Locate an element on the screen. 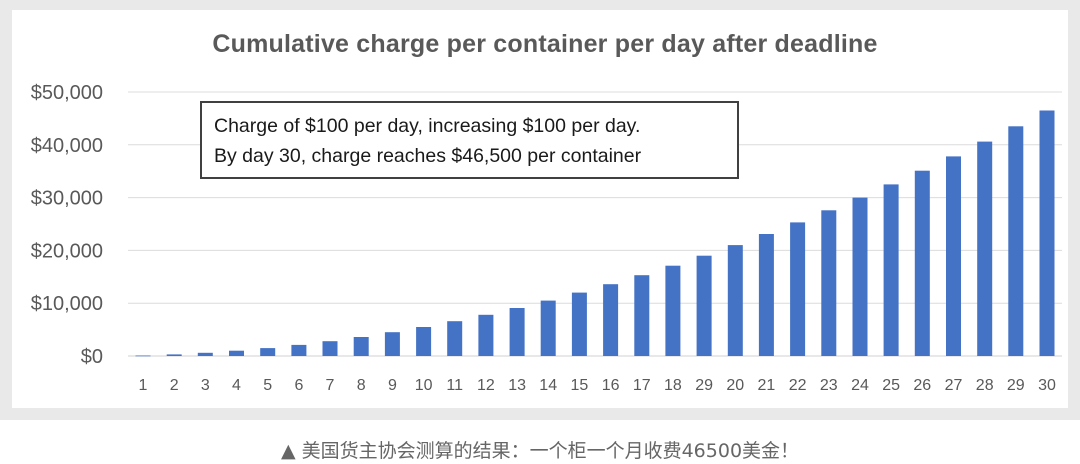 The image size is (1080, 464). y-tick-label: $40,000 is located at coordinates (67, 146).